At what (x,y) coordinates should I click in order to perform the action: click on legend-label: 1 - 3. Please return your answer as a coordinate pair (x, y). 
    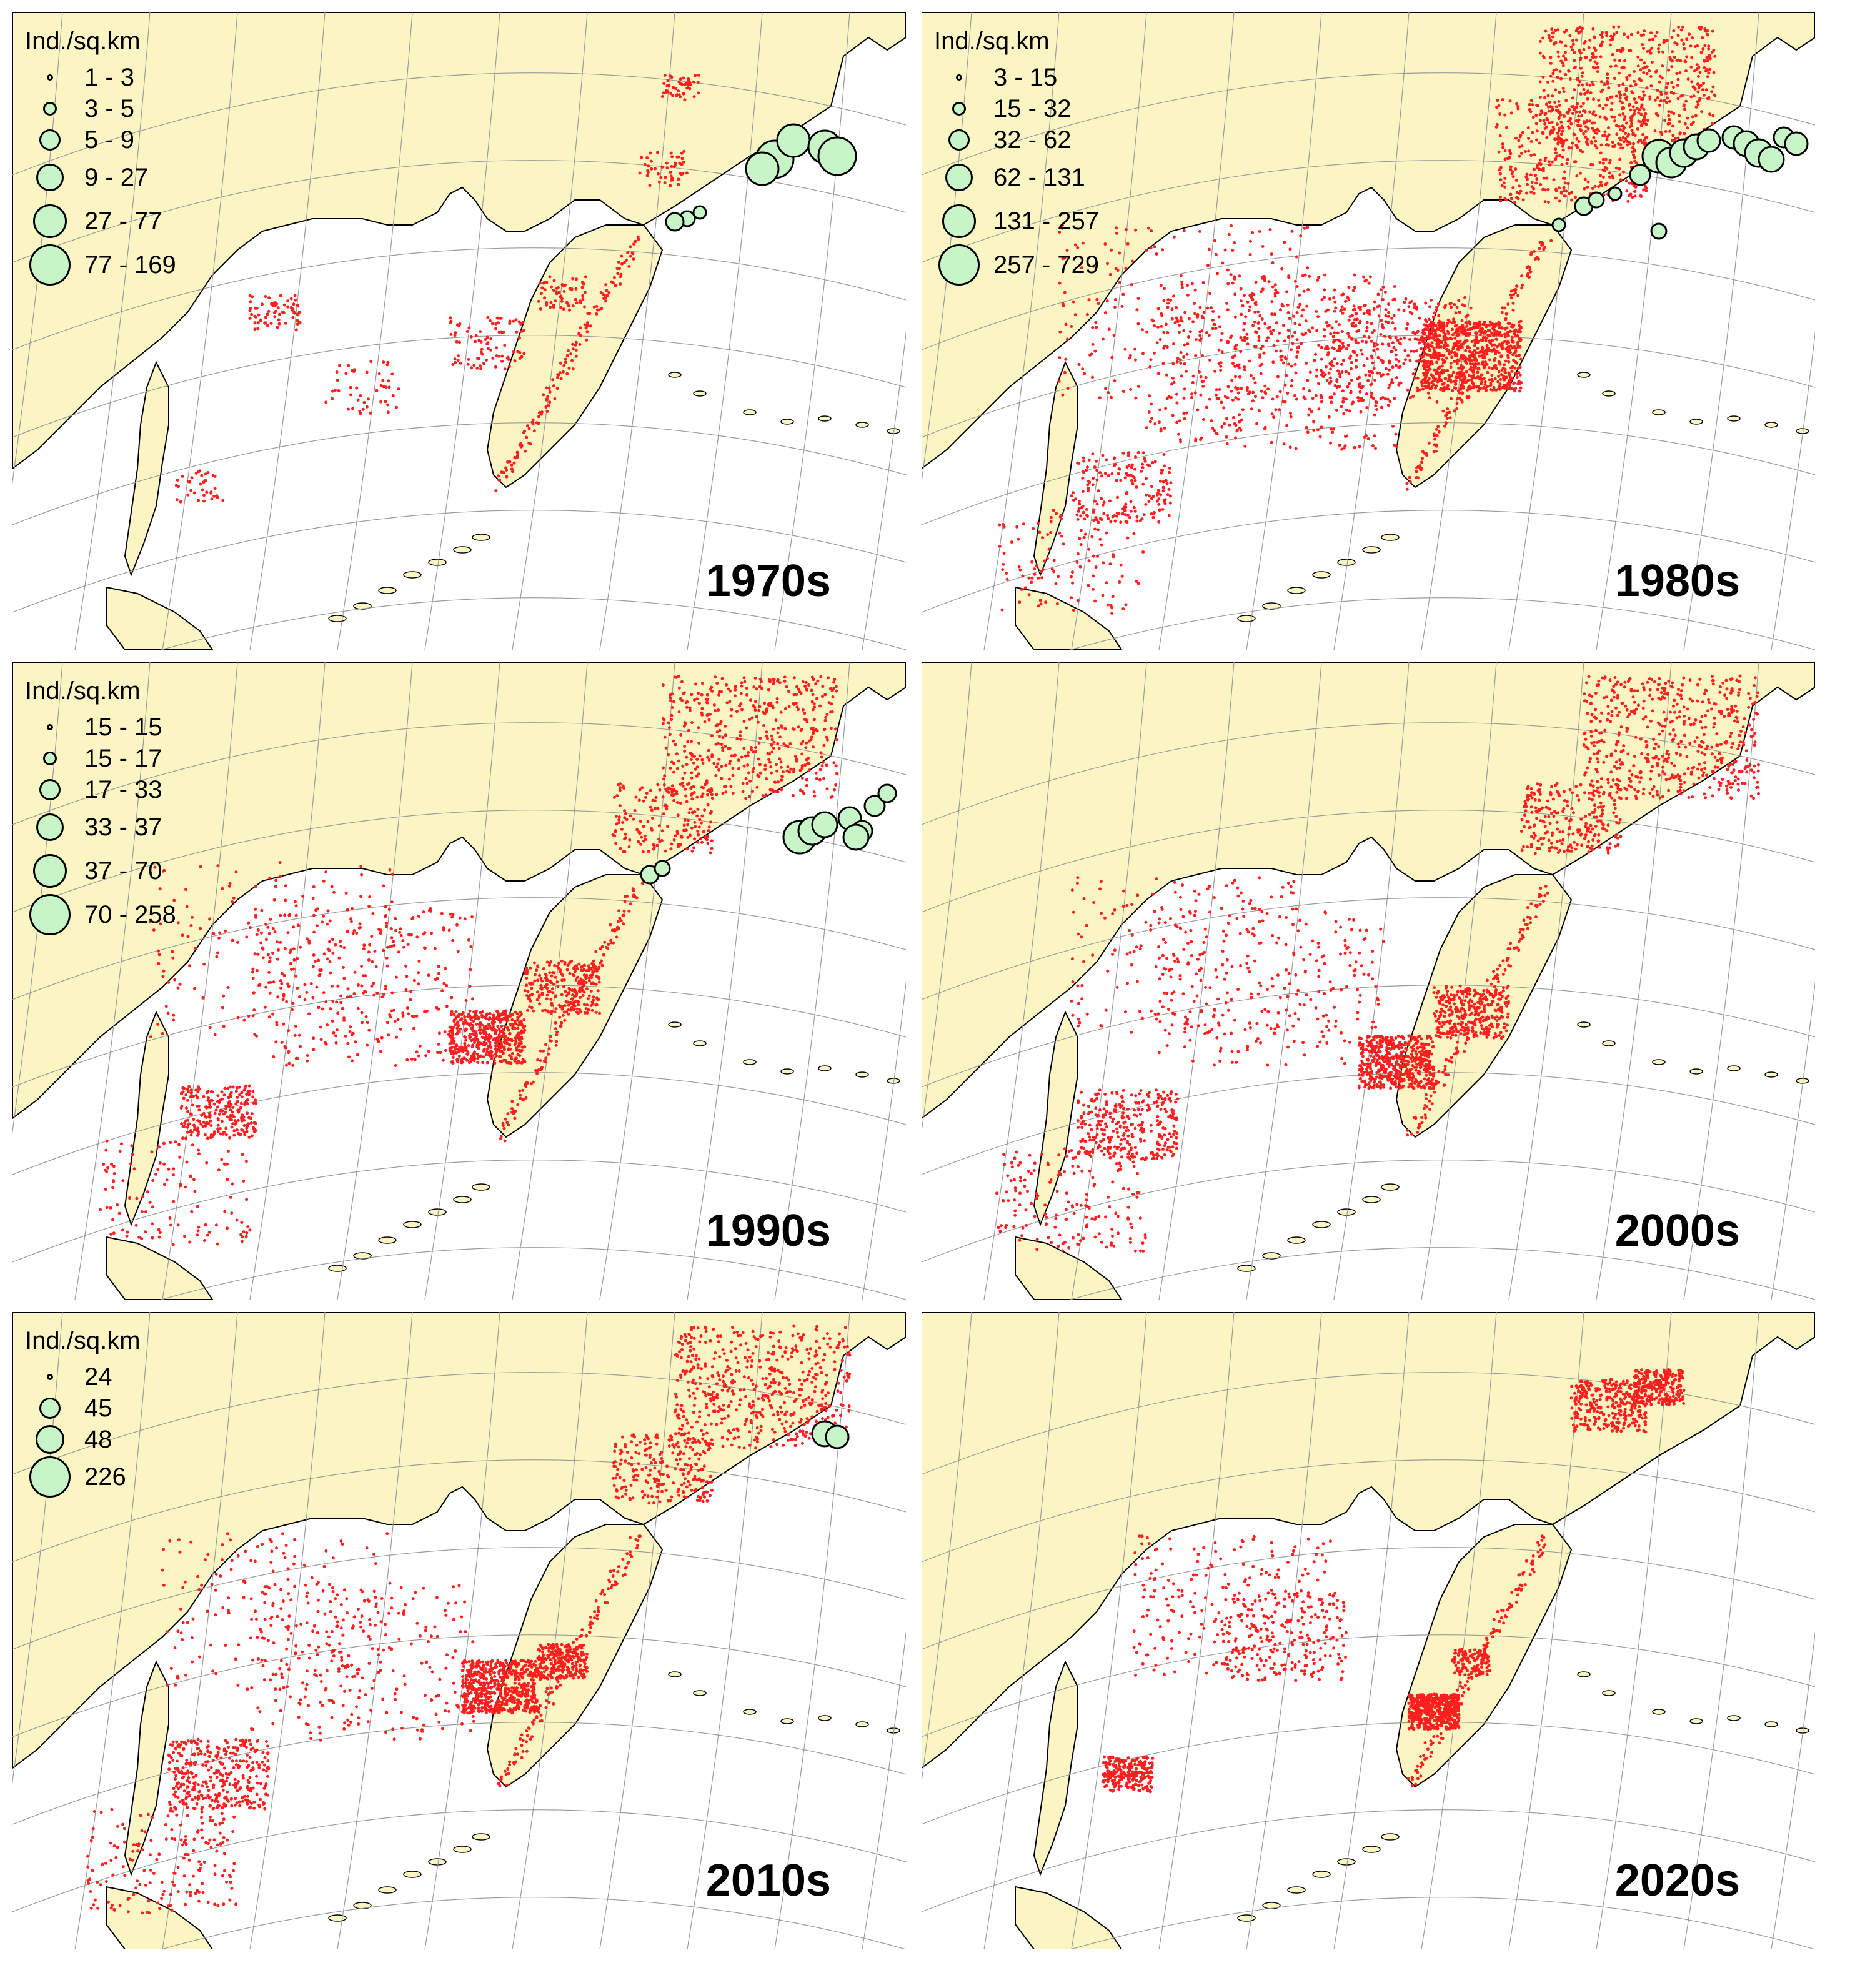
    Looking at the image, I should click on (109, 78).